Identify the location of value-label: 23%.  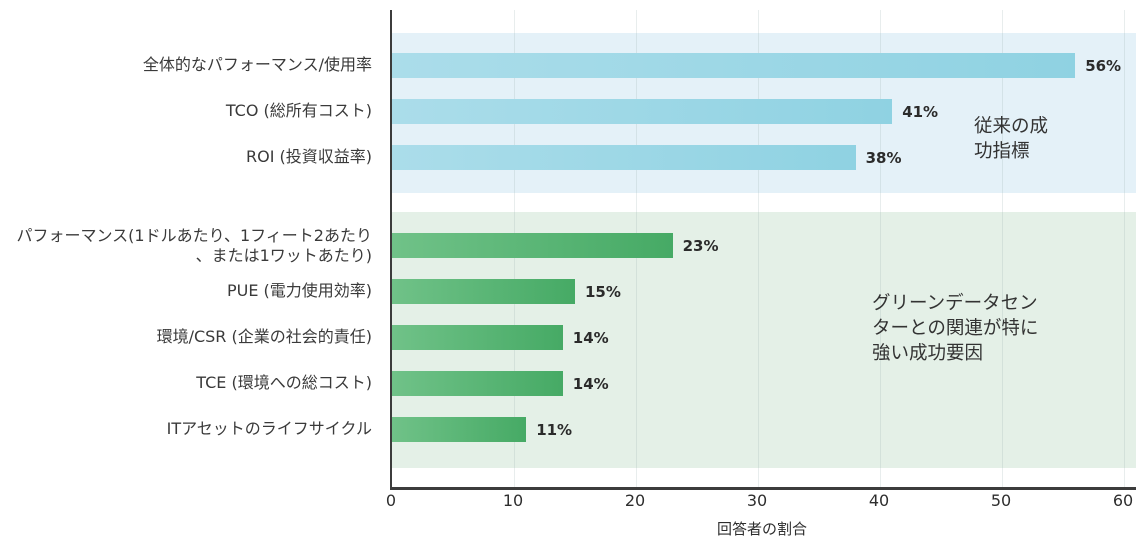
(700, 245).